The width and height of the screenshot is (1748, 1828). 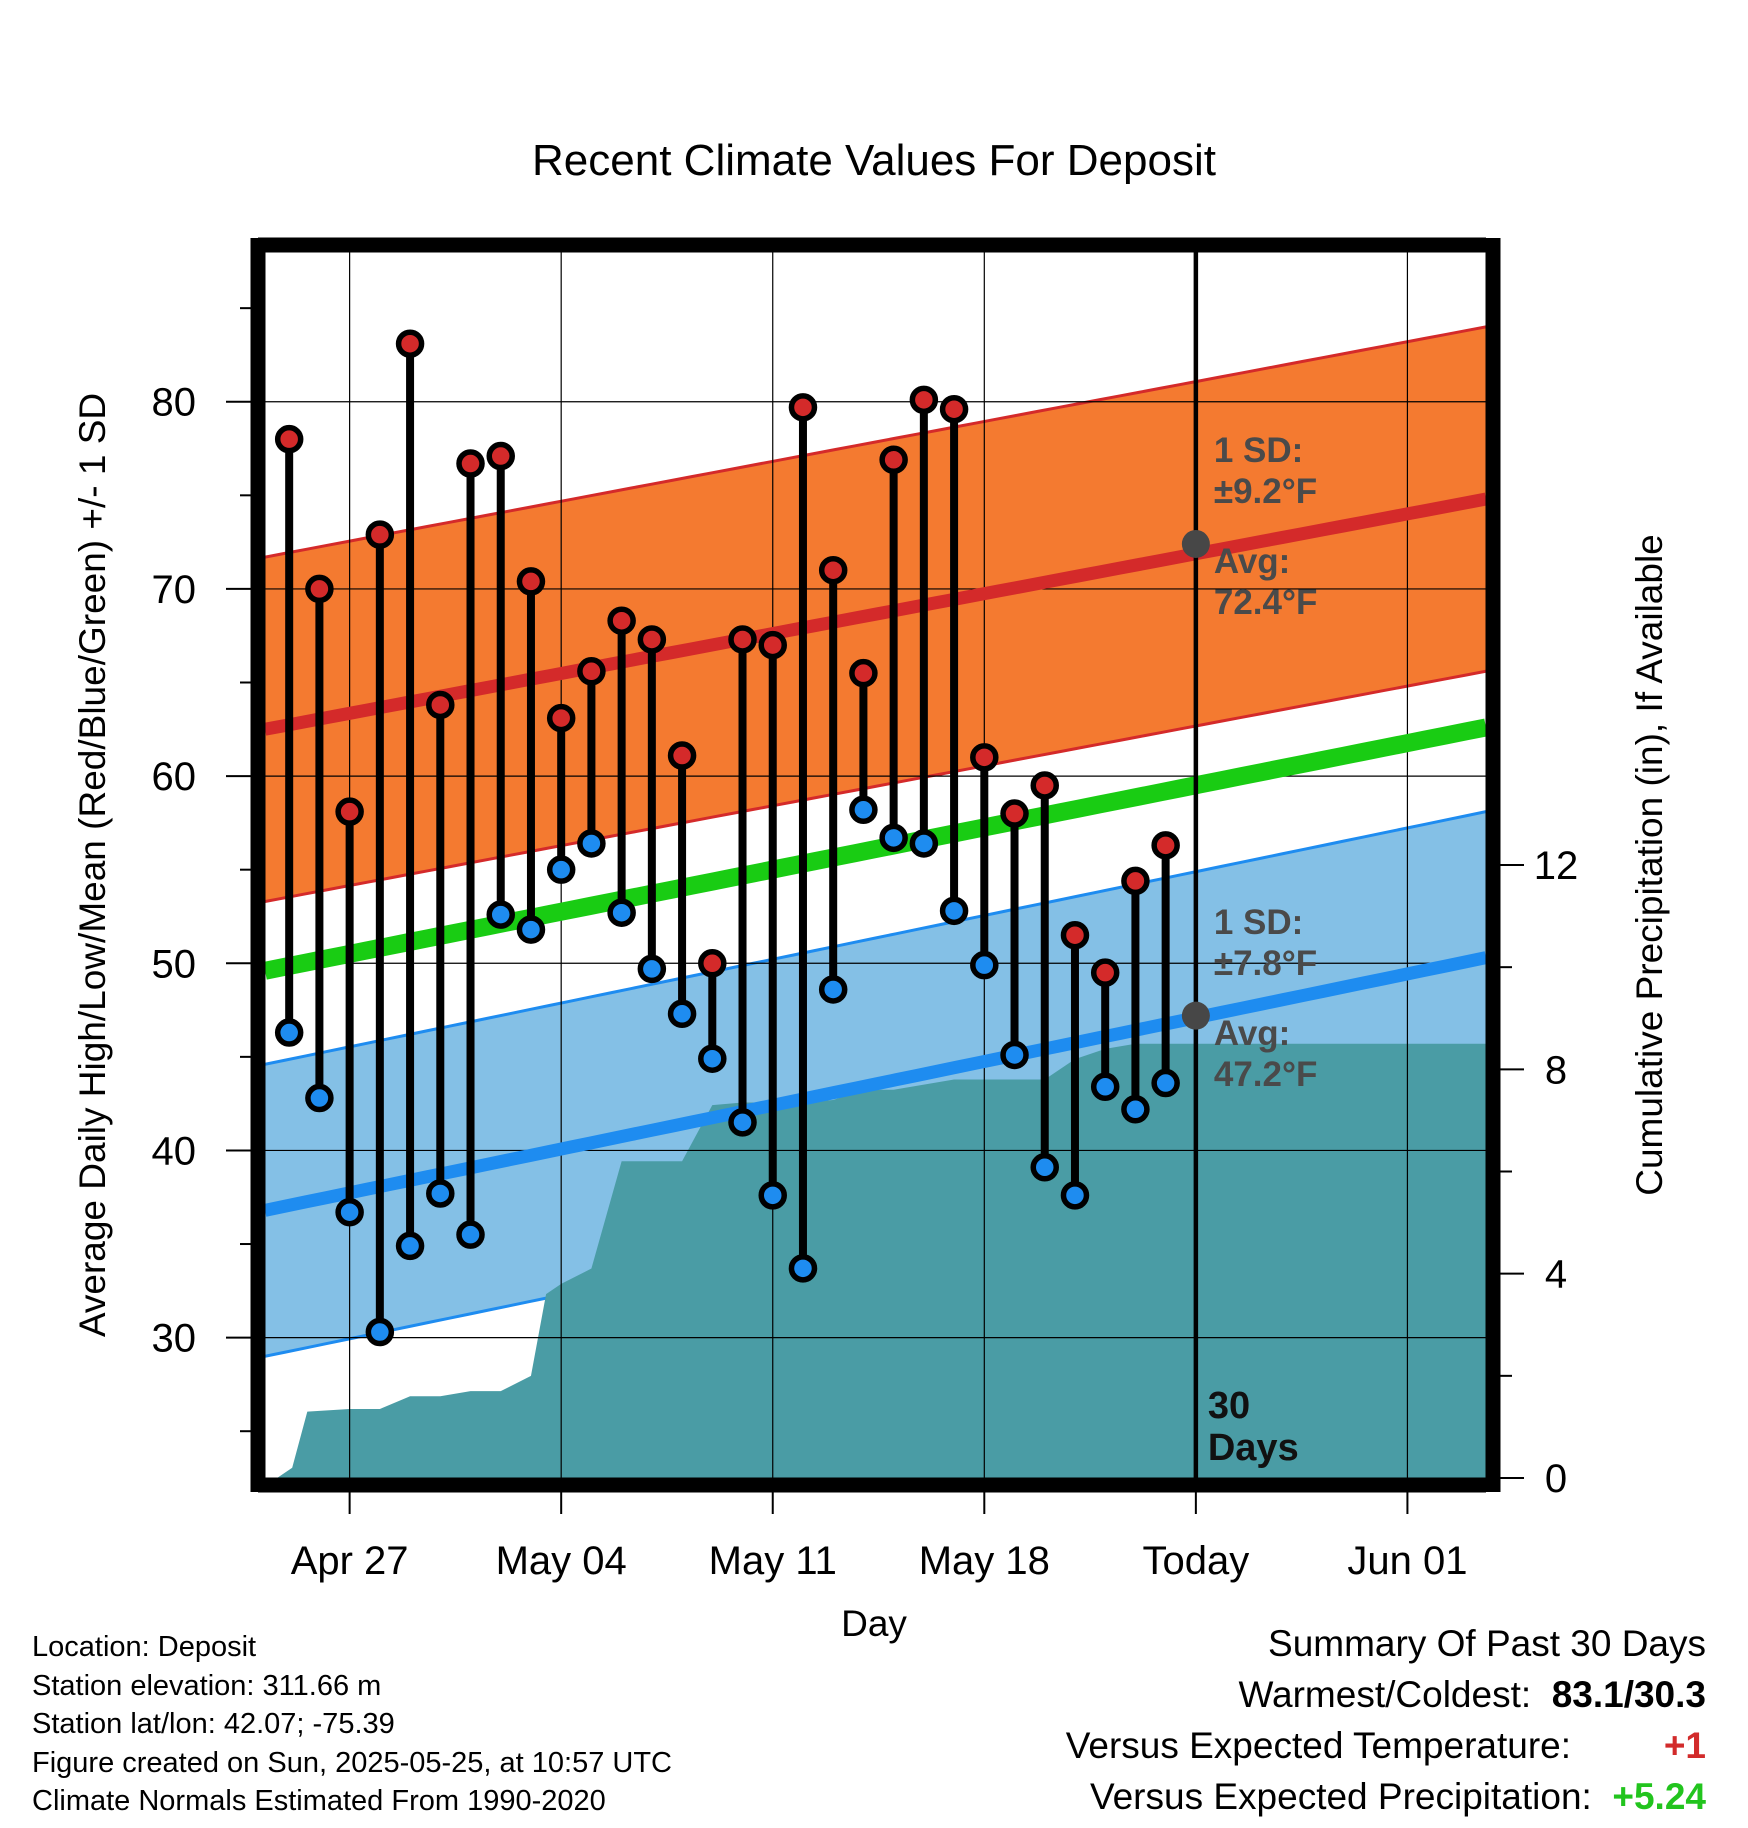 I want to click on low-avg-marker, so click(x=1195, y=1015).